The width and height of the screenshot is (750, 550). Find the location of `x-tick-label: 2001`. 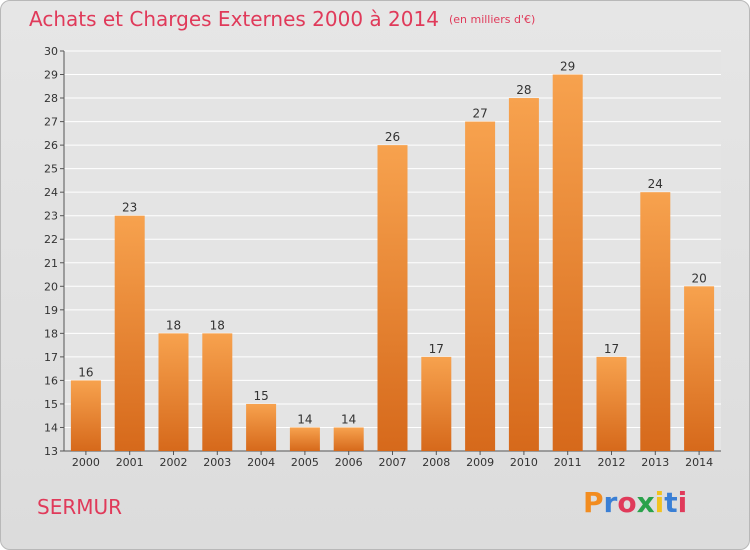

x-tick-label: 2001 is located at coordinates (130, 462).